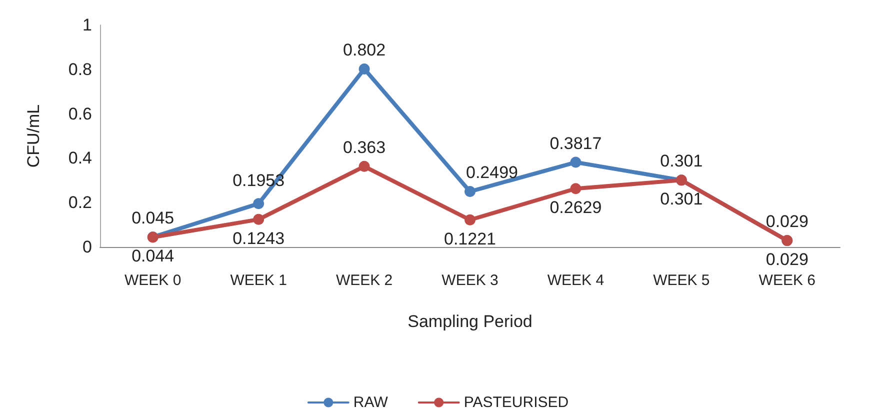  Describe the element at coordinates (80, 69) in the screenshot. I see `y-tick-label: 0.8` at that location.